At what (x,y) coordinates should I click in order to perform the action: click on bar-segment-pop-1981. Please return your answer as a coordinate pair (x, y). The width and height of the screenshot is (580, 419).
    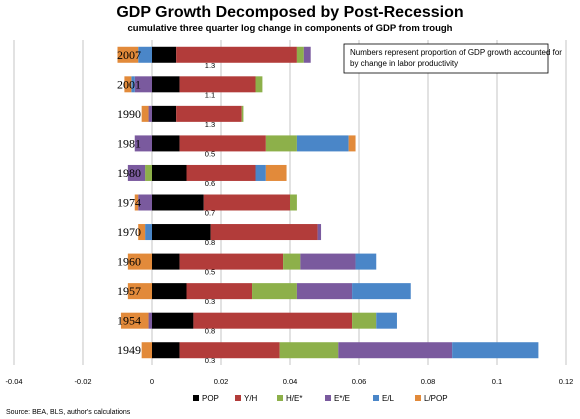
    Looking at the image, I should click on (166, 143).